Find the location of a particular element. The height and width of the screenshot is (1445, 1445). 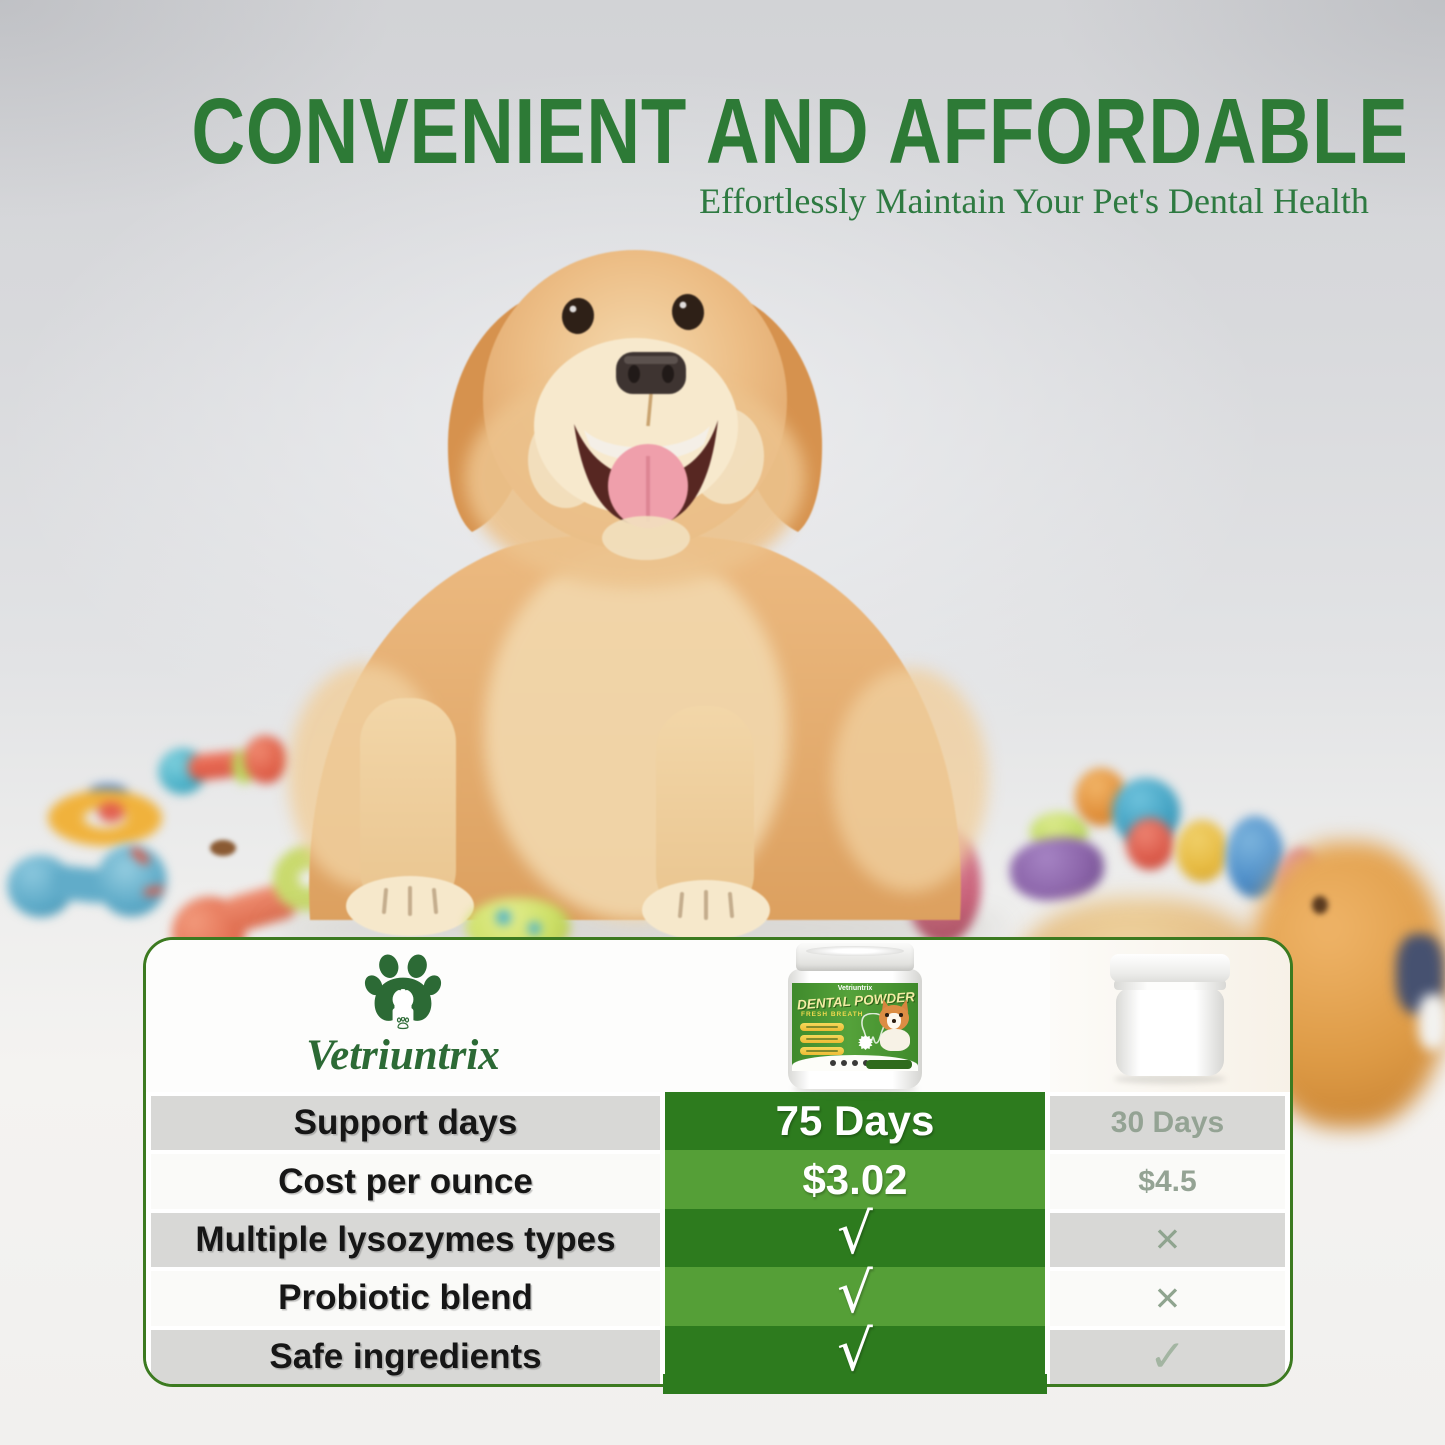

our-product-jar-image: Vetriuntrix DENTAL POWDER FRESH BREATH is located at coordinates (855, 1019).